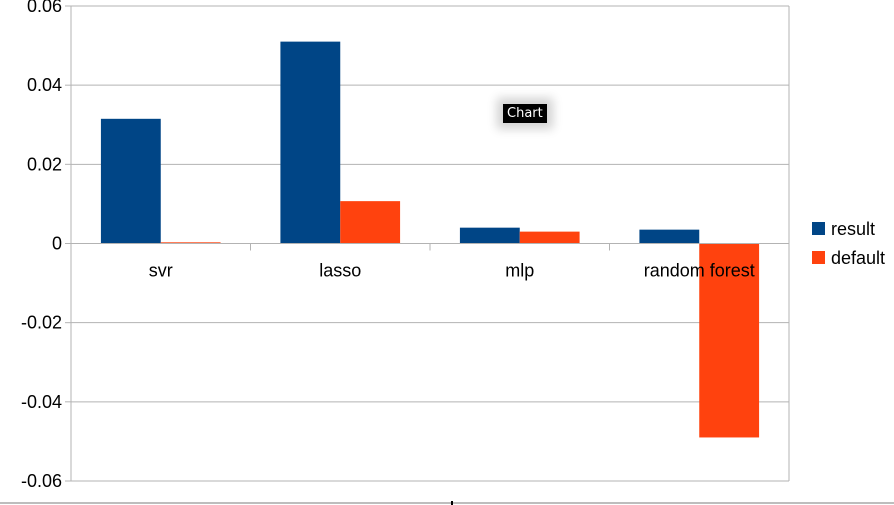 The height and width of the screenshot is (505, 894). What do you see at coordinates (818, 257) in the screenshot?
I see `legend-swatch-default` at bounding box center [818, 257].